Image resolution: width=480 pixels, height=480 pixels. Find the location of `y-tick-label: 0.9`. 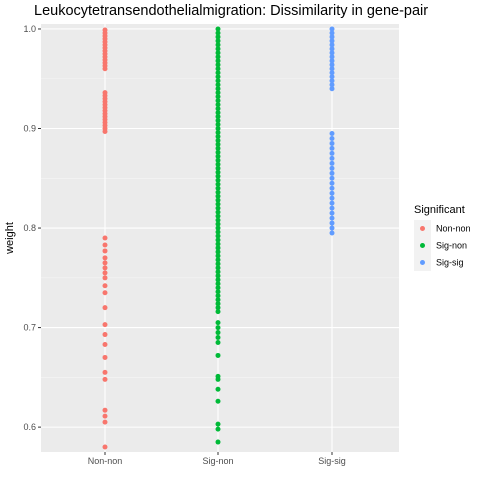

y-tick-label: 0.9 is located at coordinates (29, 129).